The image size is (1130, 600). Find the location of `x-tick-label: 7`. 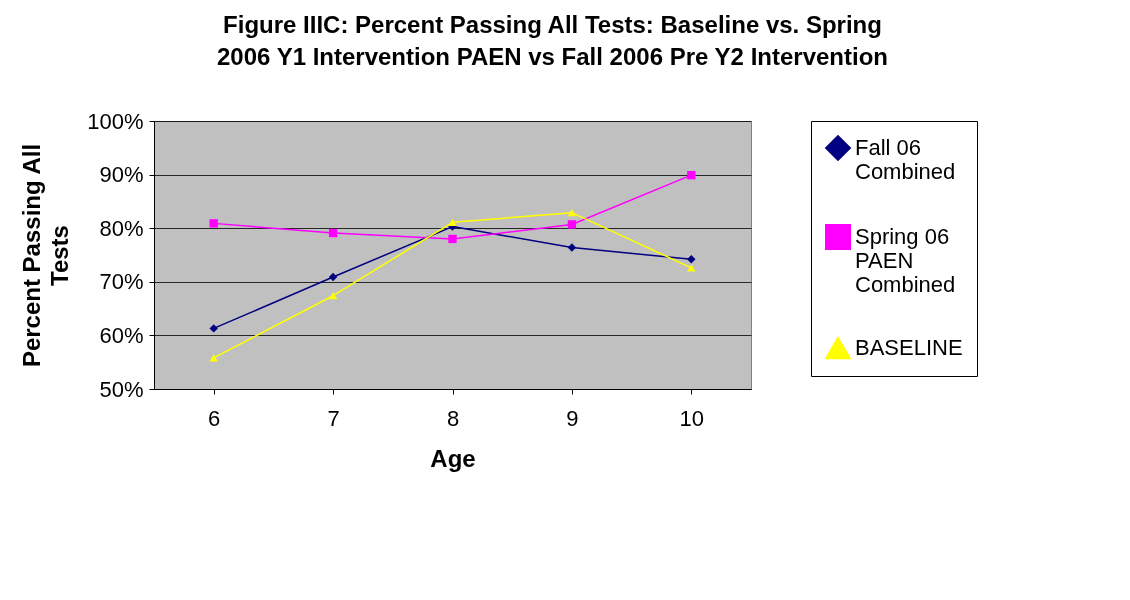

x-tick-label: 7 is located at coordinates (333, 418).